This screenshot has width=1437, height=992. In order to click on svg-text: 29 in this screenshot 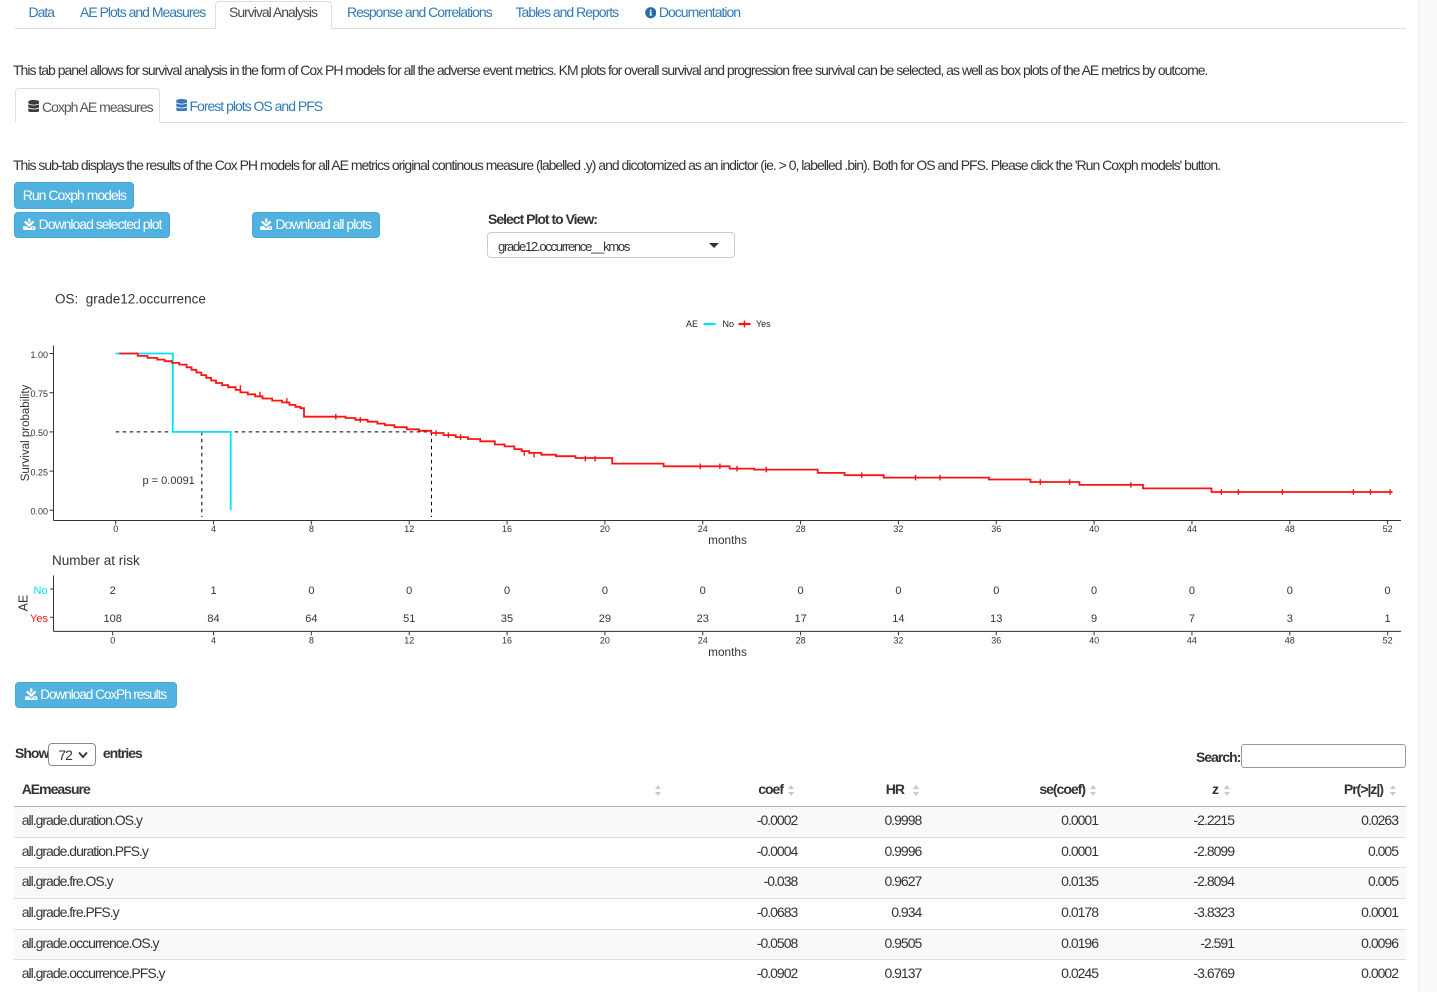, I will do `click(605, 619)`.